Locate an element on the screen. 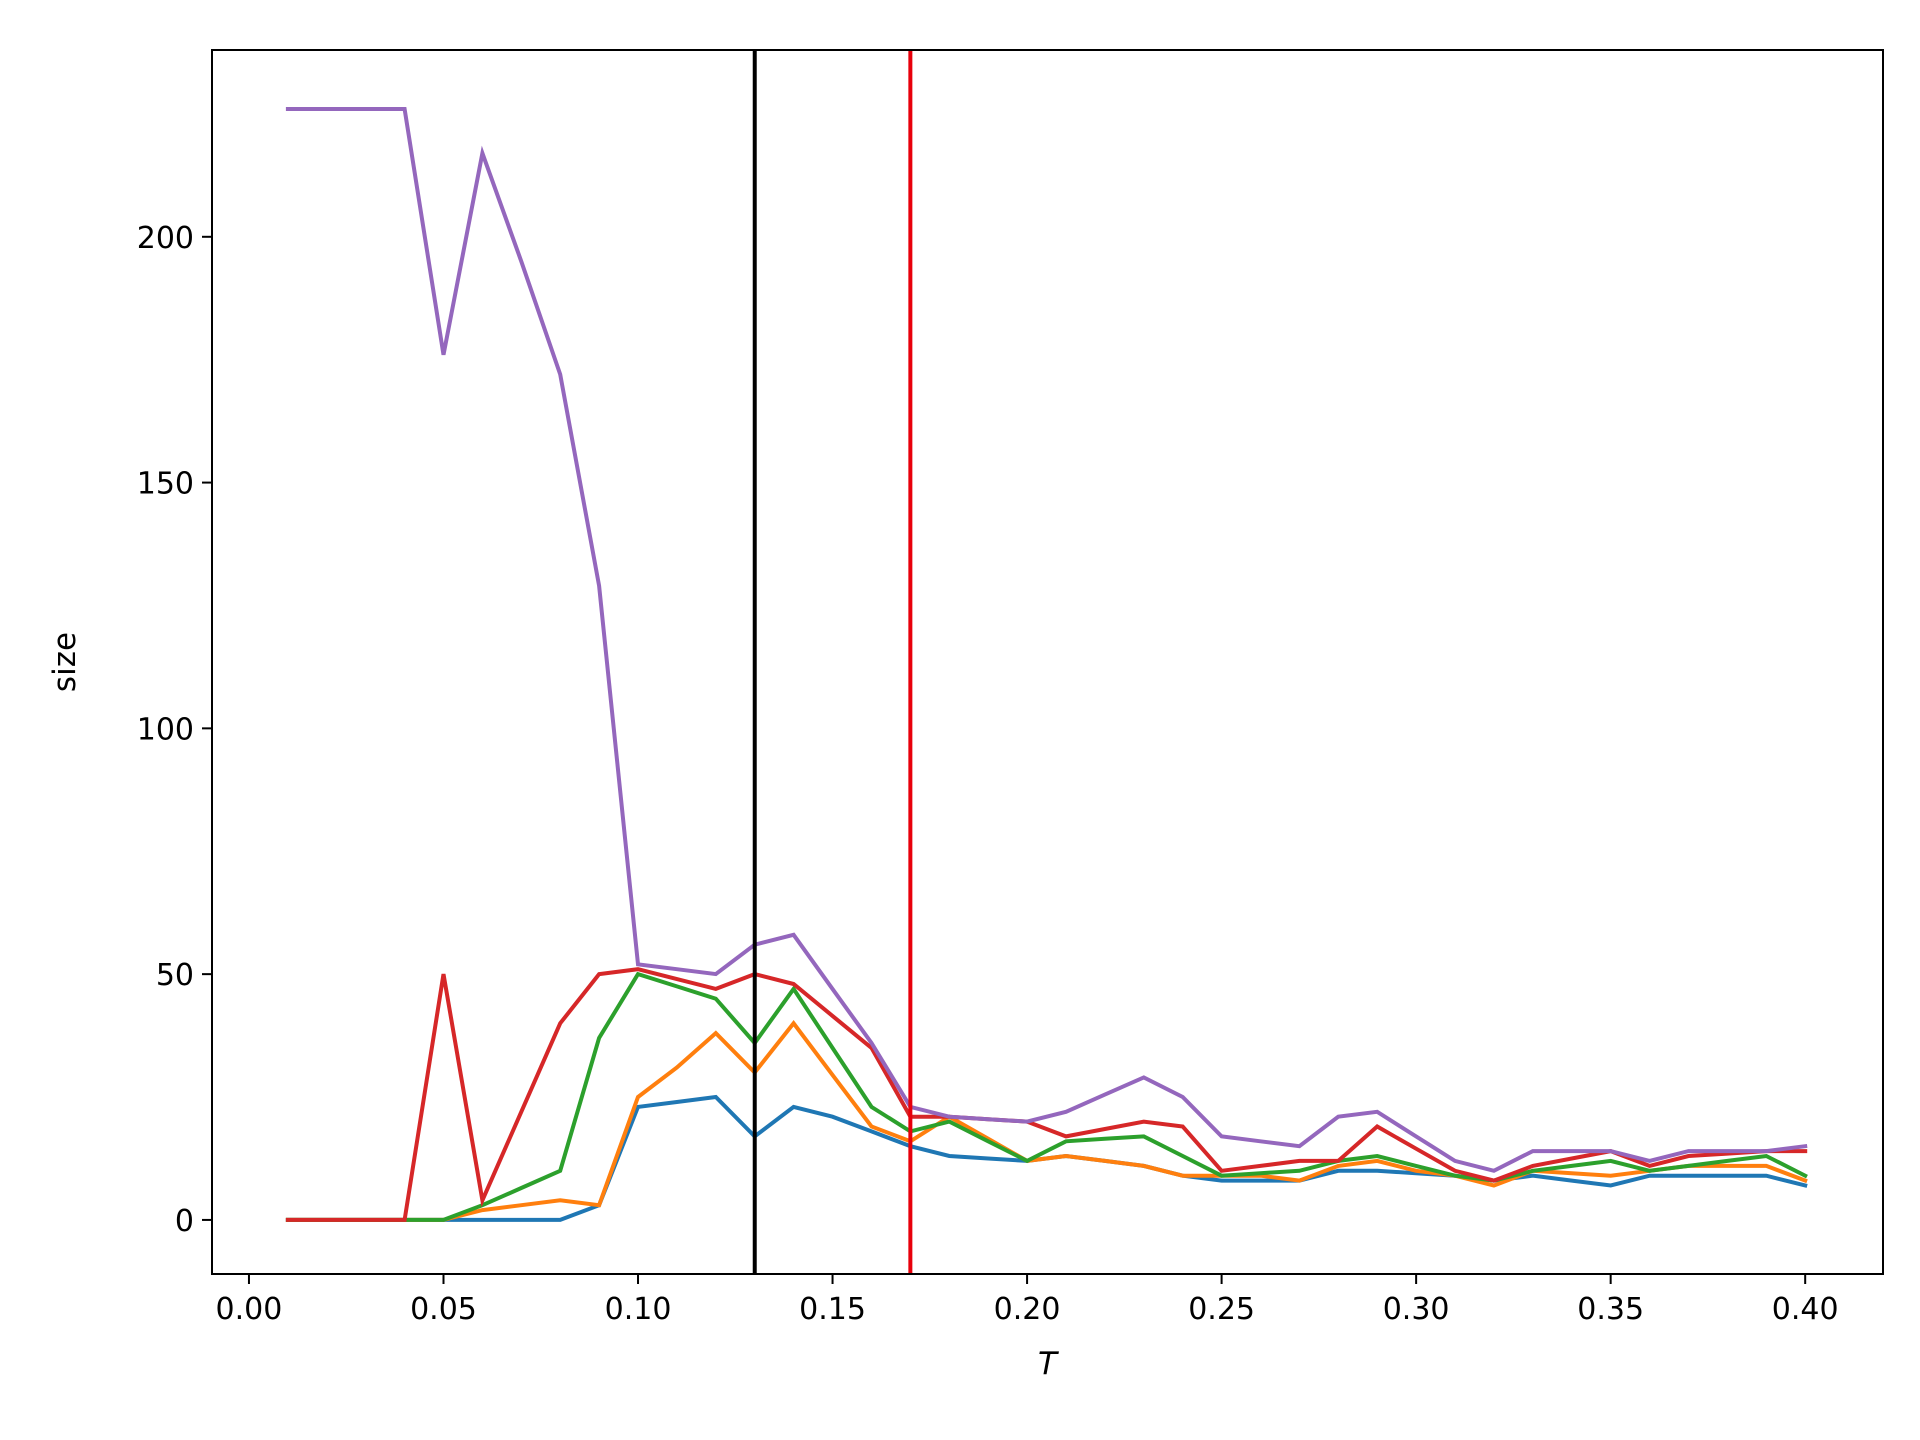 The image size is (1920, 1440). y-axis-ticks: 0 50 100 150 200 is located at coordinates (174, 730).